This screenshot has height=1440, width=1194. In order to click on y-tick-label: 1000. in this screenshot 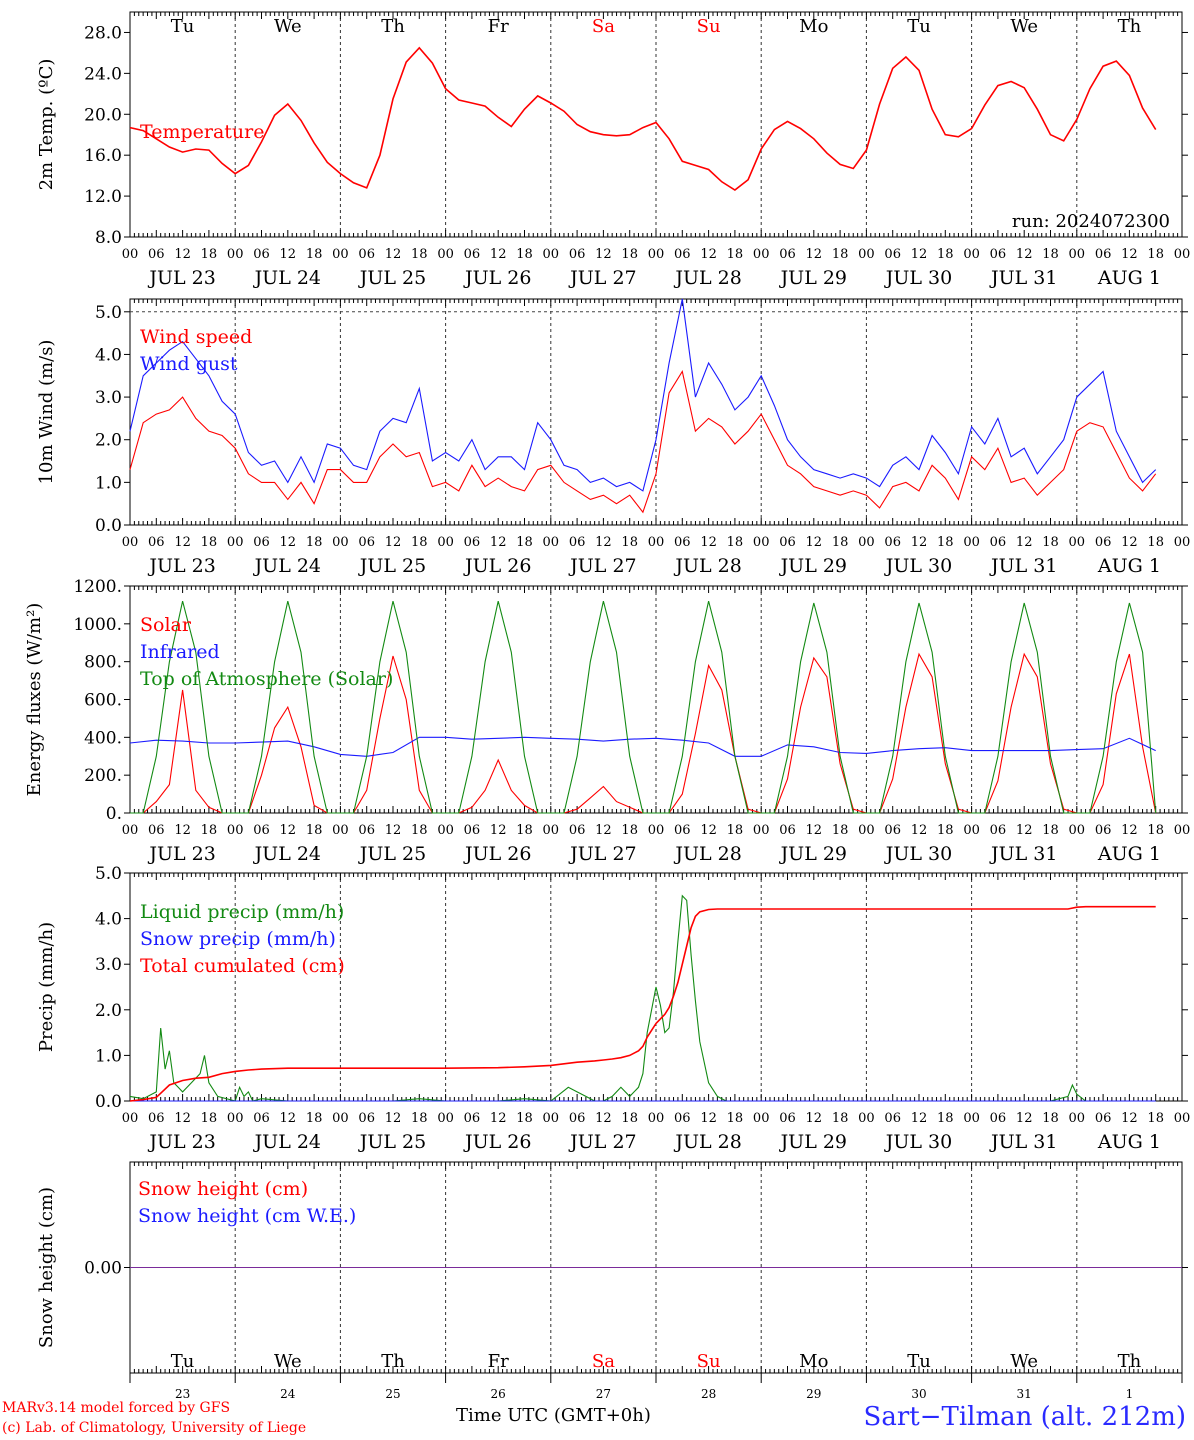, I will do `click(97, 625)`.